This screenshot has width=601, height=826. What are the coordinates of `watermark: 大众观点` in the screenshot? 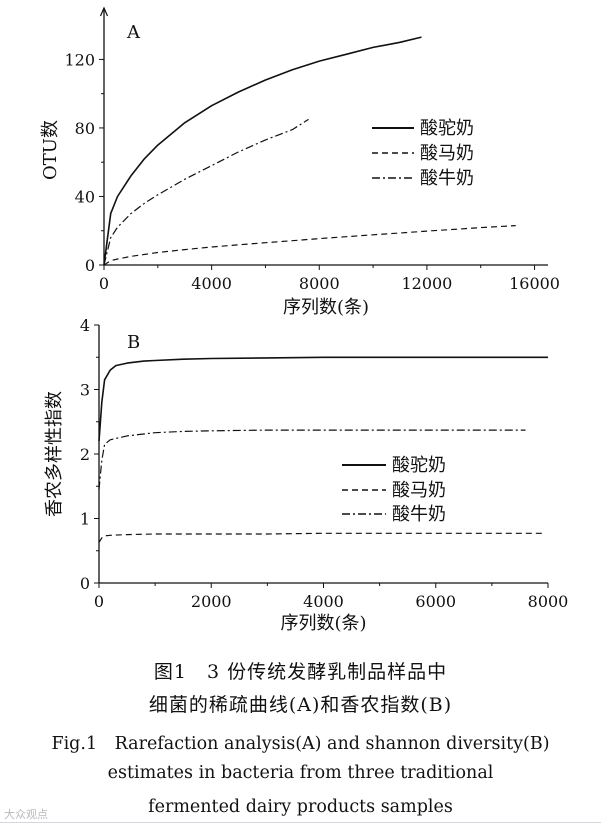 It's located at (26, 814).